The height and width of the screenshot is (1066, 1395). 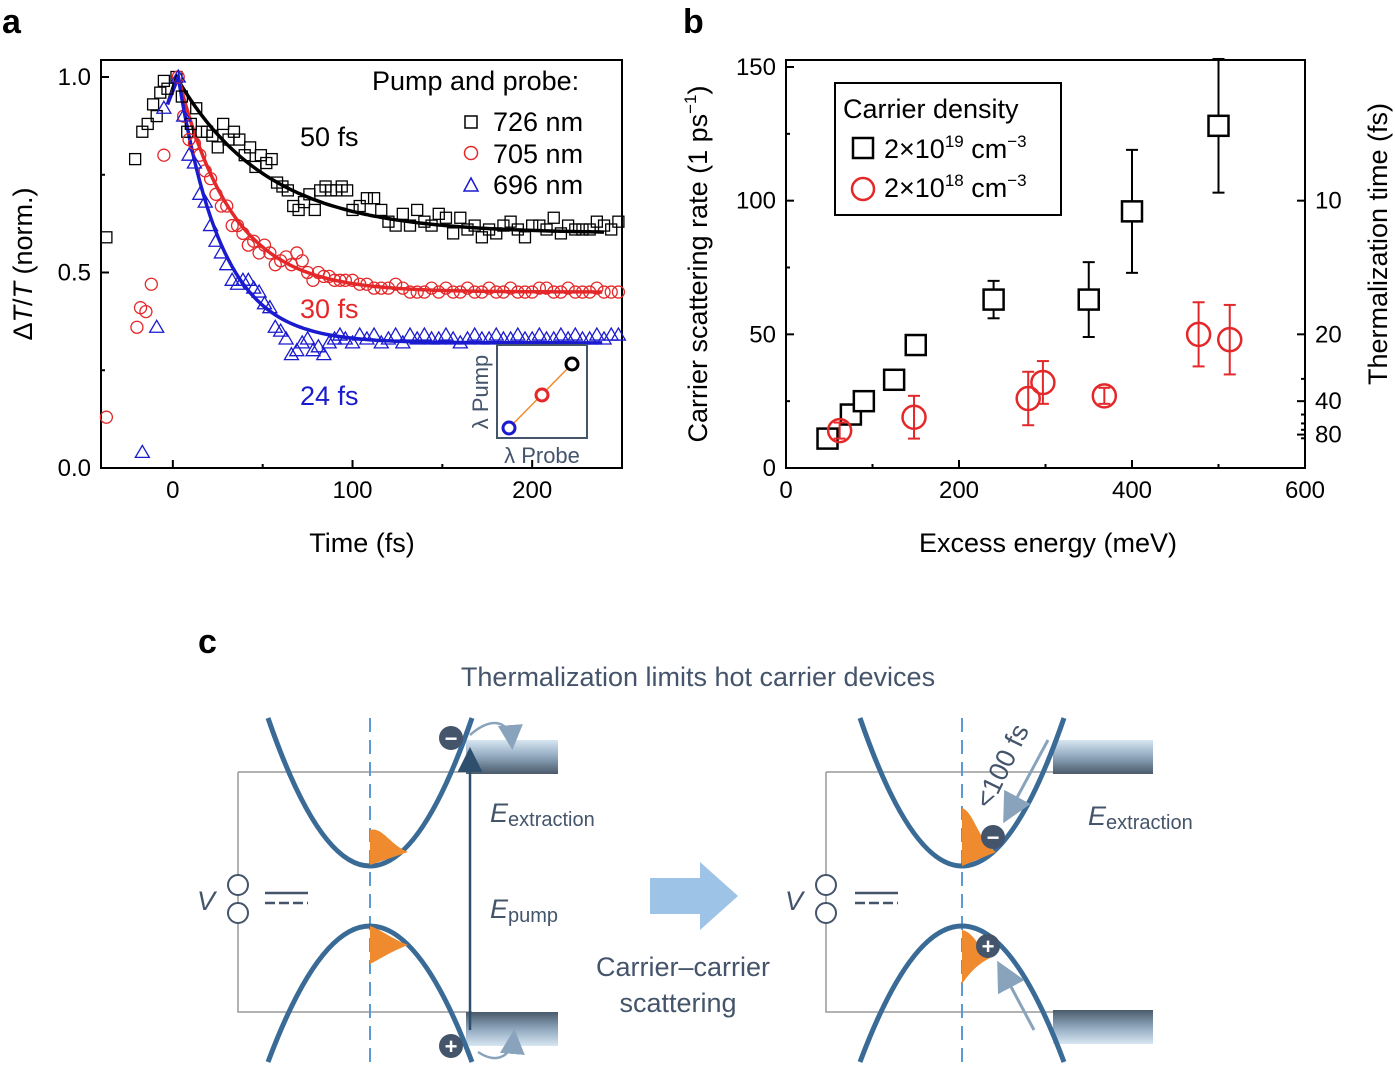 I want to click on circuit-wire-left, so click(x=354, y=892).